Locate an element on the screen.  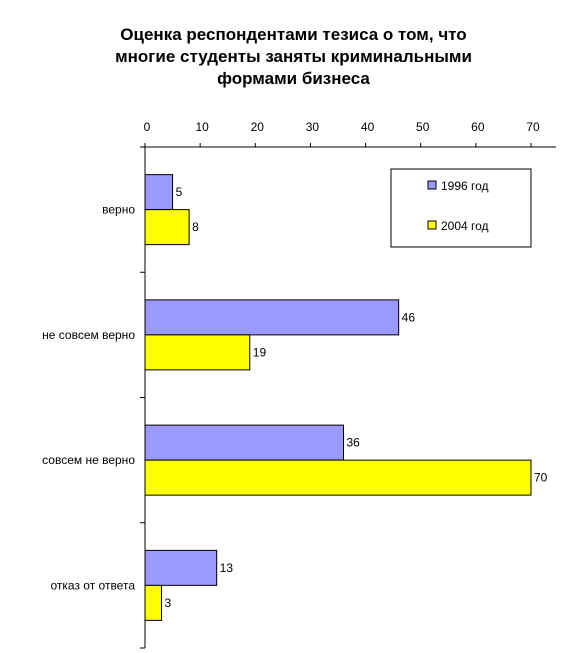
data-label: 5 is located at coordinates (179, 192).